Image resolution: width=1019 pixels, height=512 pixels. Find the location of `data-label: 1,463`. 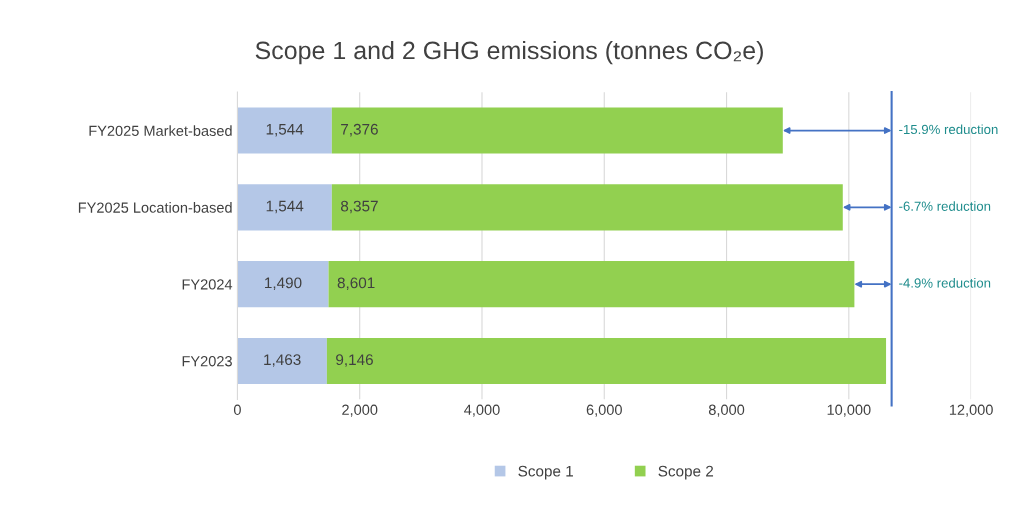

data-label: 1,463 is located at coordinates (282, 360).